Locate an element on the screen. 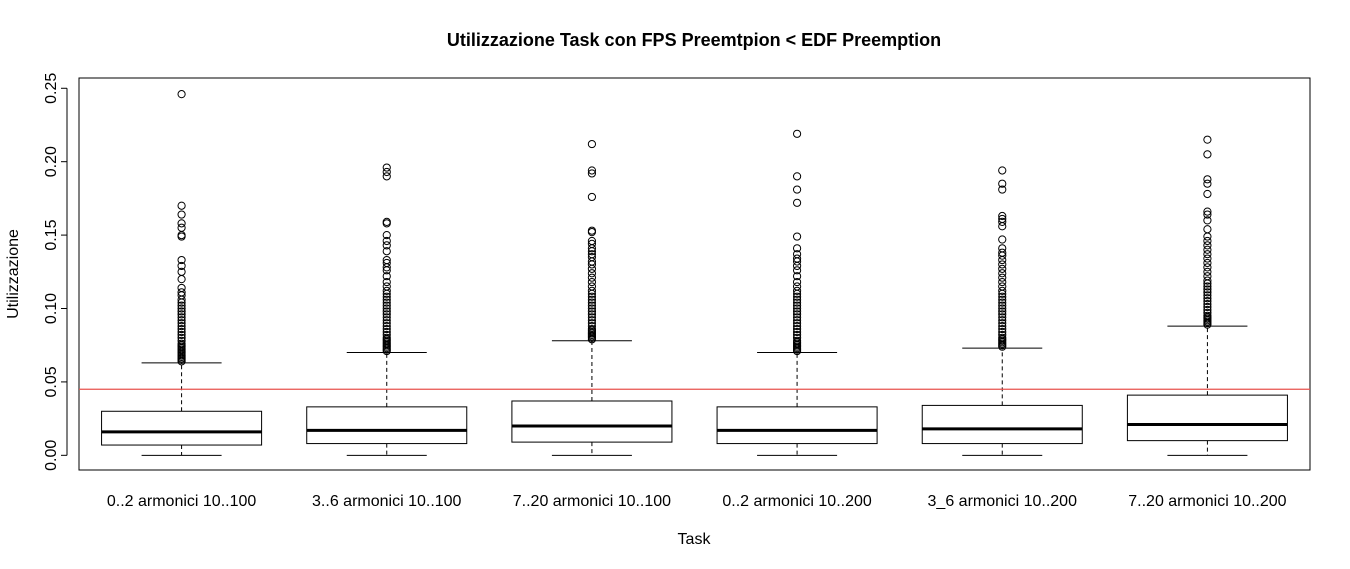  x-tick-label: 7..20 armonici 10..100 is located at coordinates (592, 501).